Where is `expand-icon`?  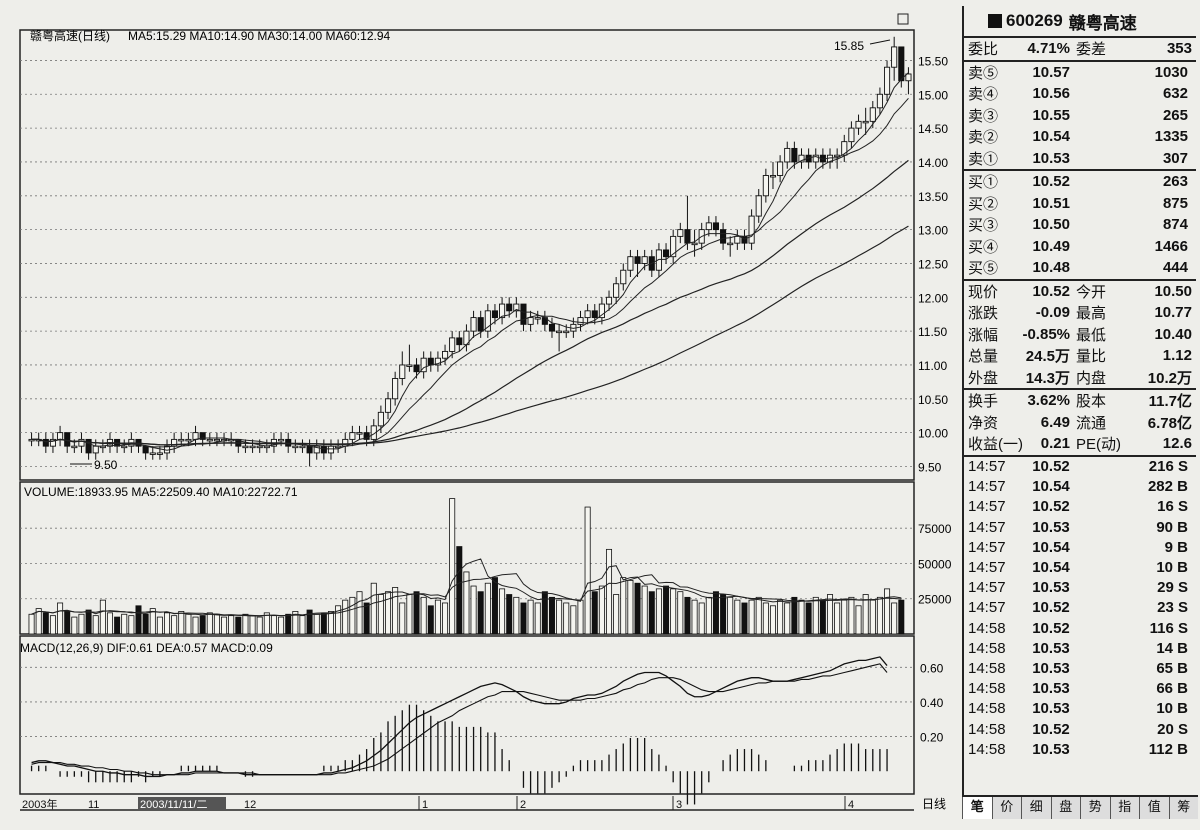 expand-icon is located at coordinates (903, 19).